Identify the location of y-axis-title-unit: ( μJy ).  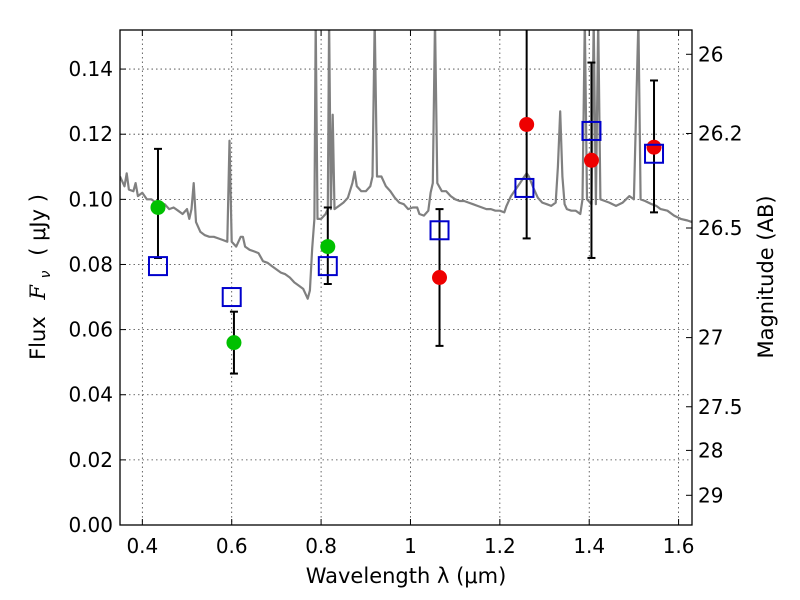
(38, 225).